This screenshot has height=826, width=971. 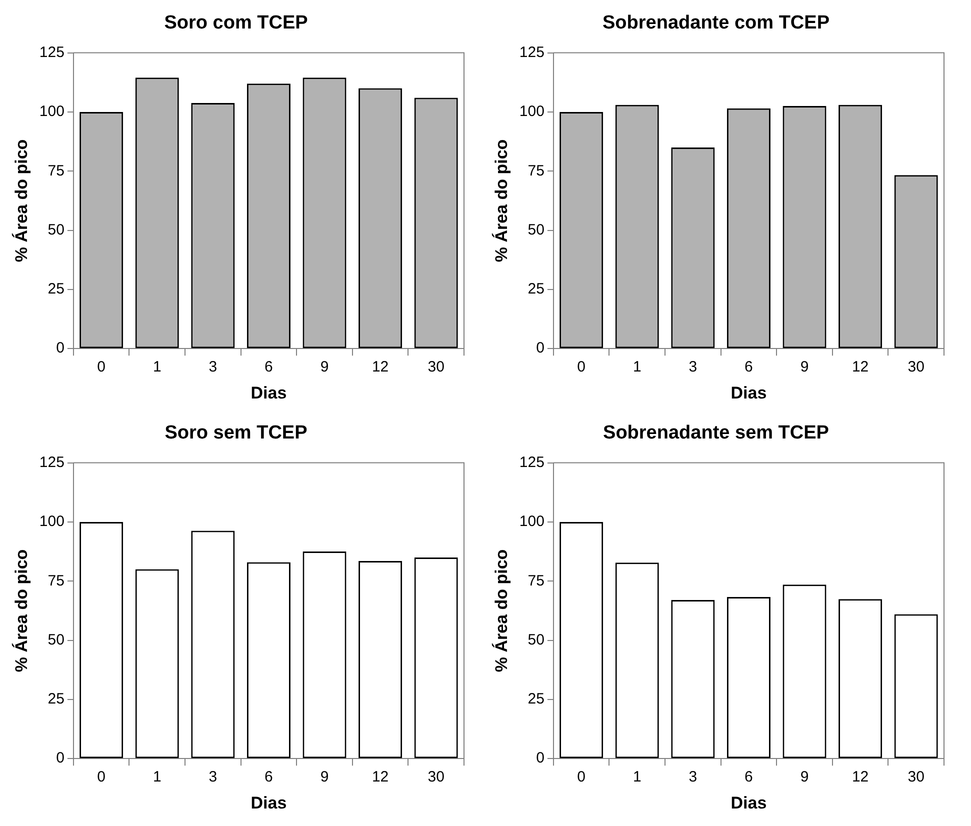 What do you see at coordinates (716, 433) in the screenshot?
I see `chart-title: Sobrenadante sem TCEP` at bounding box center [716, 433].